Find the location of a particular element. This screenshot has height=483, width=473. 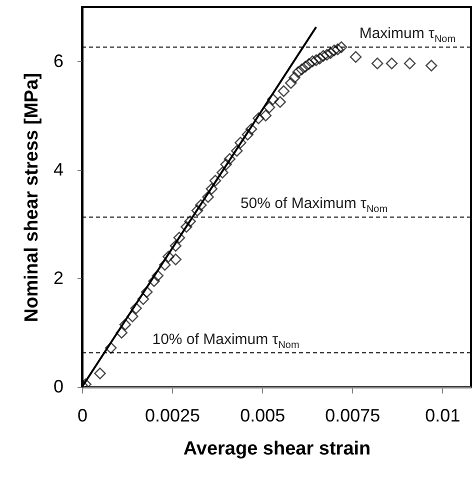

x-tick-label: 0.01 is located at coordinates (442, 416).